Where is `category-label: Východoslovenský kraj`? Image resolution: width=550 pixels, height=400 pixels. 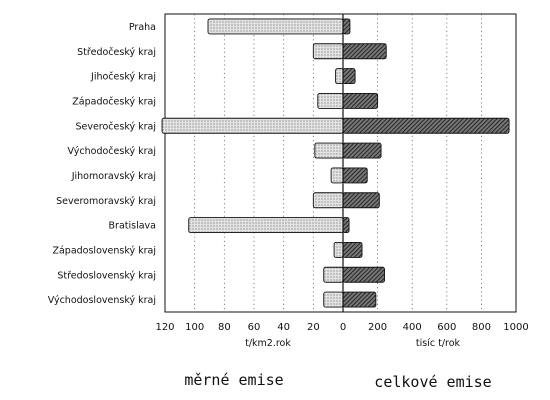 category-label: Východoslovenský kraj is located at coordinates (102, 300).